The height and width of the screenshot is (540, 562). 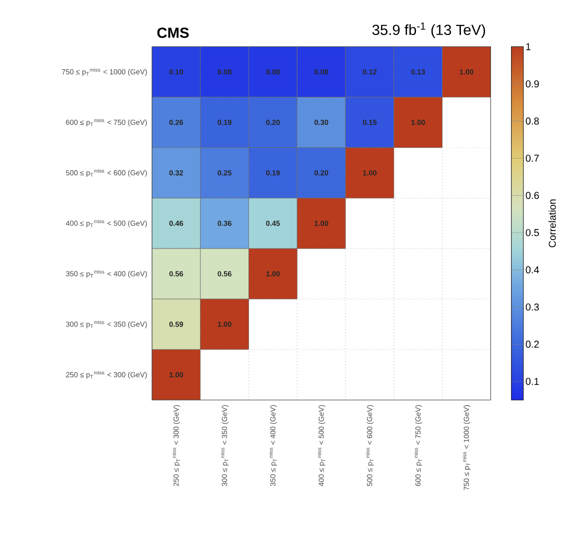 I want to click on color-bar-label: 0.9, so click(x=532, y=84).